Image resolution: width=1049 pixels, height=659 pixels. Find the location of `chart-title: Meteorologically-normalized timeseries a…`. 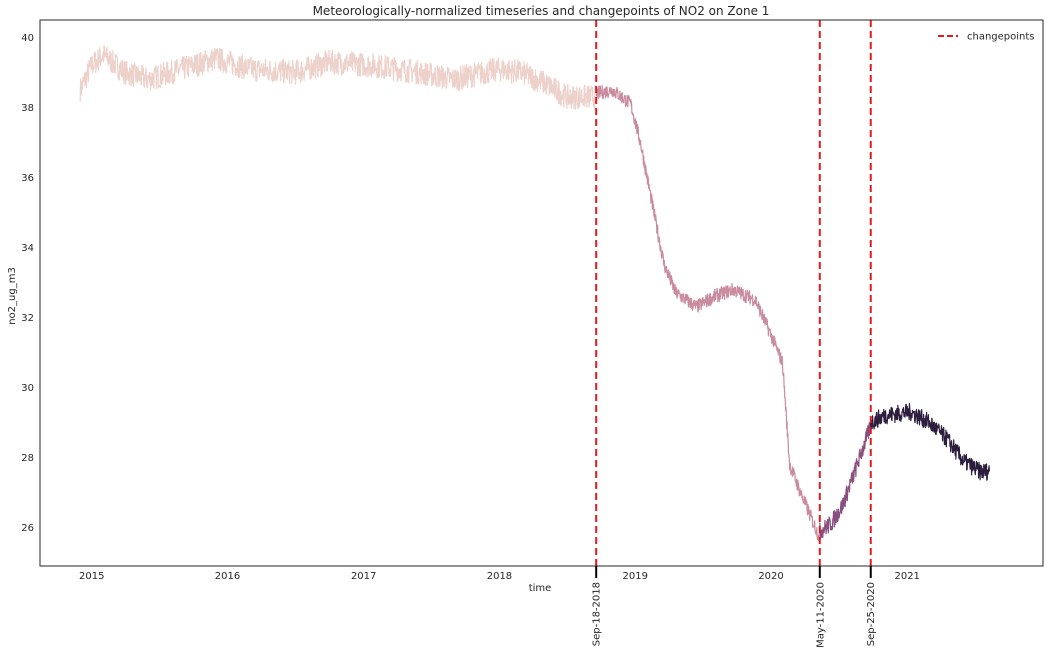

chart-title: Meteorologically-normalized timeseries a… is located at coordinates (541, 11).